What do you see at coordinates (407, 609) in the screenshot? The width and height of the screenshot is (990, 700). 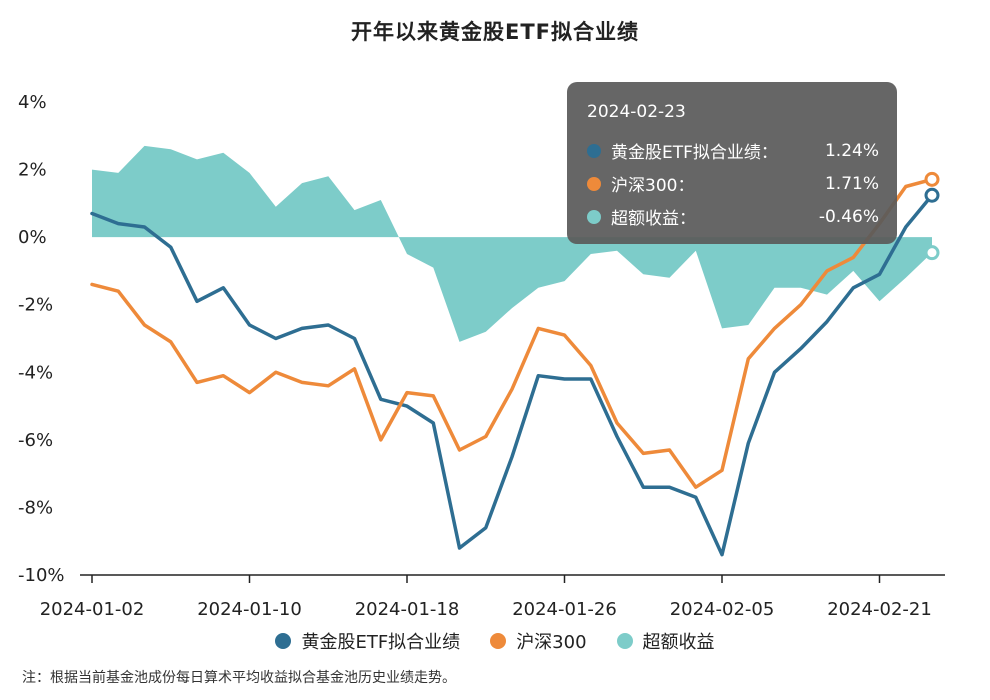 I see `x-tick-label: 2024-01-18` at bounding box center [407, 609].